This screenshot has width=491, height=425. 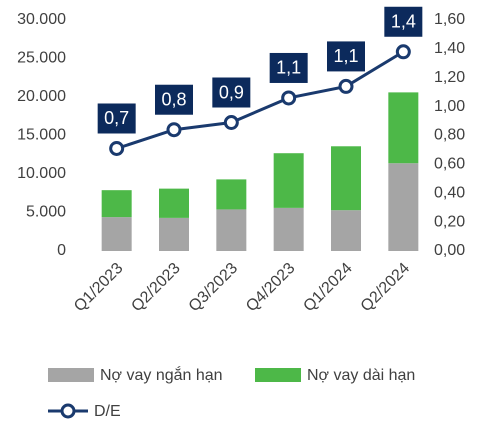 What do you see at coordinates (449, 19) in the screenshot?
I see `y2-tick-label: 1,60` at bounding box center [449, 19].